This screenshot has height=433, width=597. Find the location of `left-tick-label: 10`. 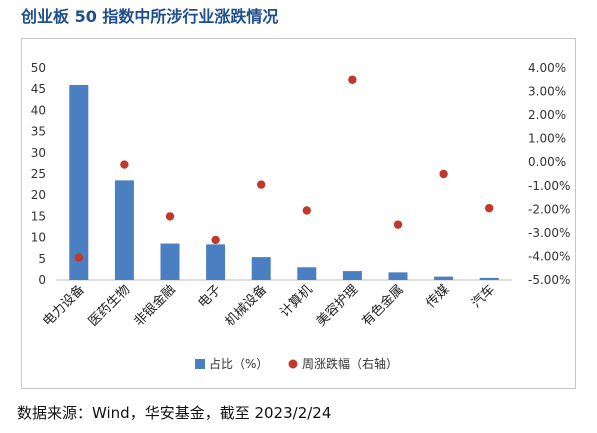

left-tick-label: 10 is located at coordinates (38, 238).